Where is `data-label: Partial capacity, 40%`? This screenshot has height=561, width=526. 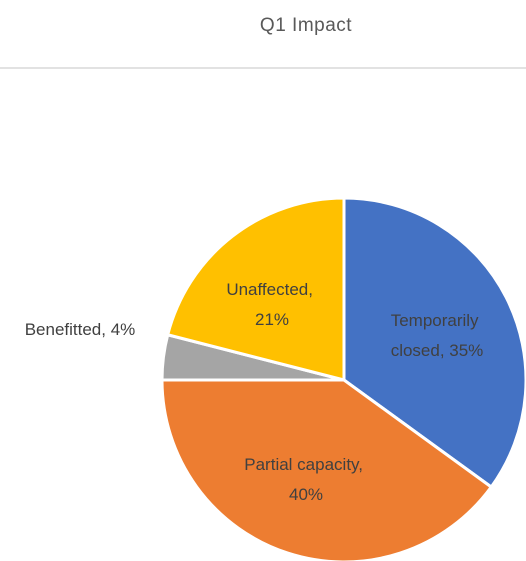 data-label: Partial capacity, 40% is located at coordinates (305, 479).